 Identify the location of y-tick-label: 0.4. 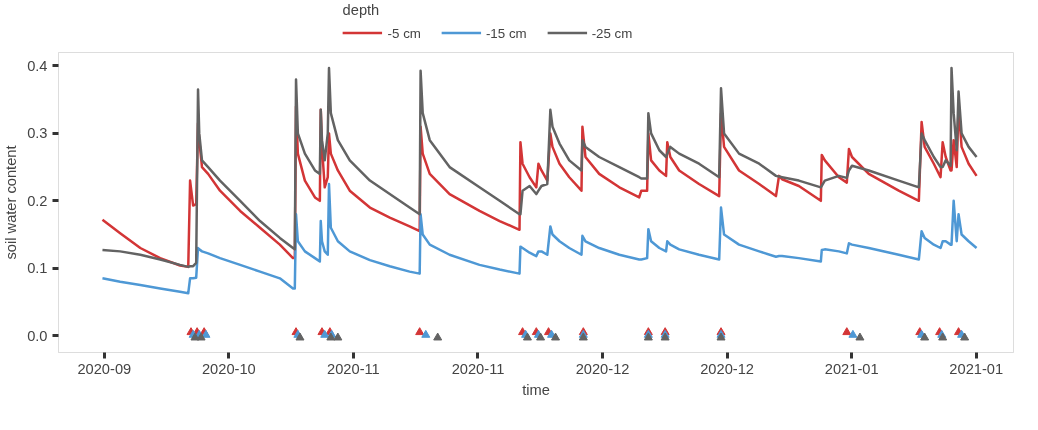
(37, 65).